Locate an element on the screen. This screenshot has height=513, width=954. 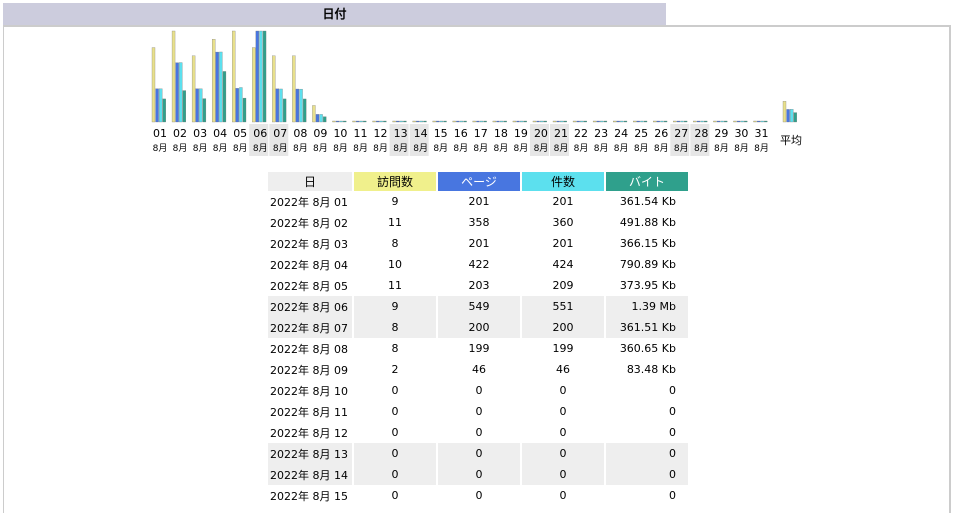
row-bytes: 360.65 Kb is located at coordinates (647, 348).